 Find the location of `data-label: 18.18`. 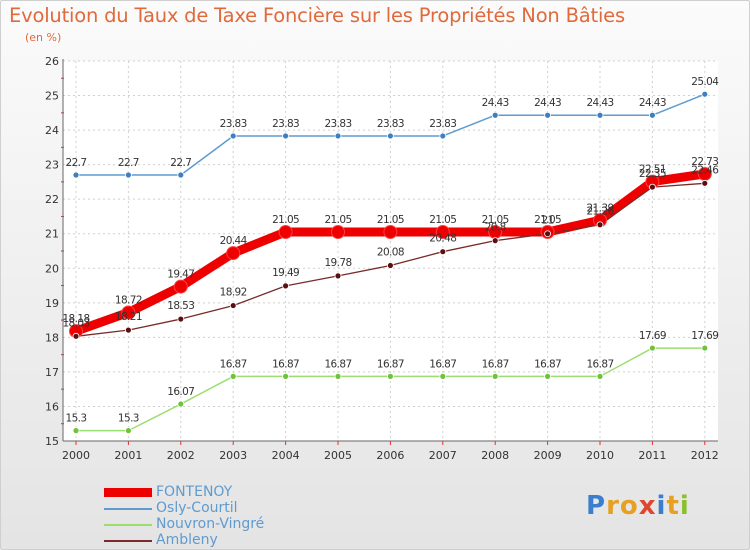

data-label: 18.18 is located at coordinates (75, 319).